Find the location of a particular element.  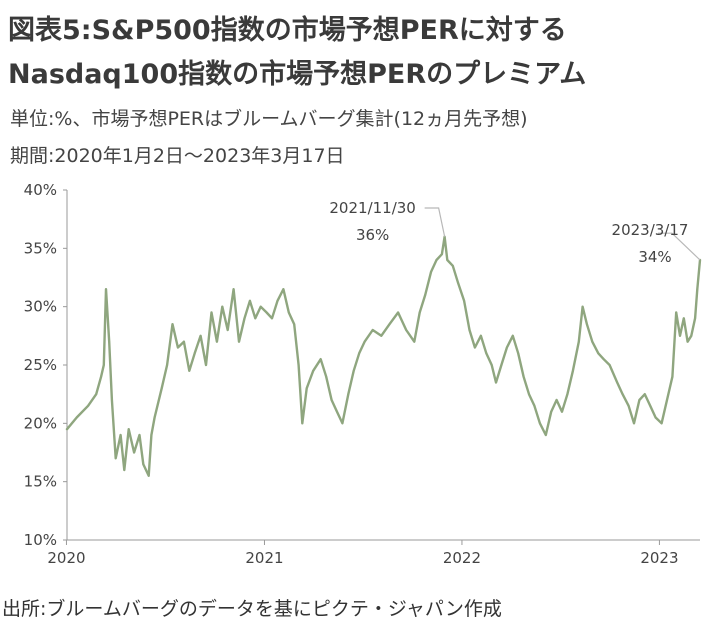

x-axis: 2020 2021 2022 2023 is located at coordinates (363, 553).